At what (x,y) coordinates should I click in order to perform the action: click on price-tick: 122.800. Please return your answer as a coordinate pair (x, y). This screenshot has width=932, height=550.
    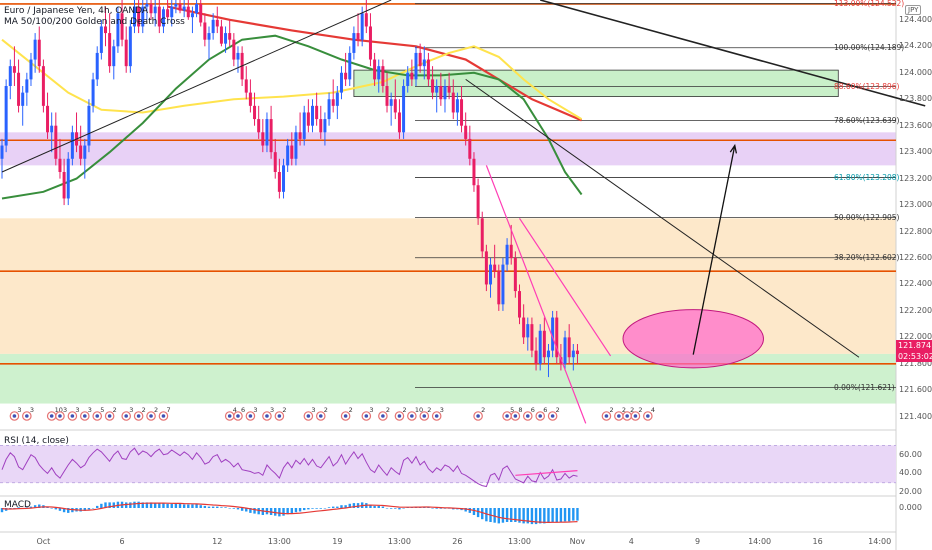
    Looking at the image, I should click on (915, 231).